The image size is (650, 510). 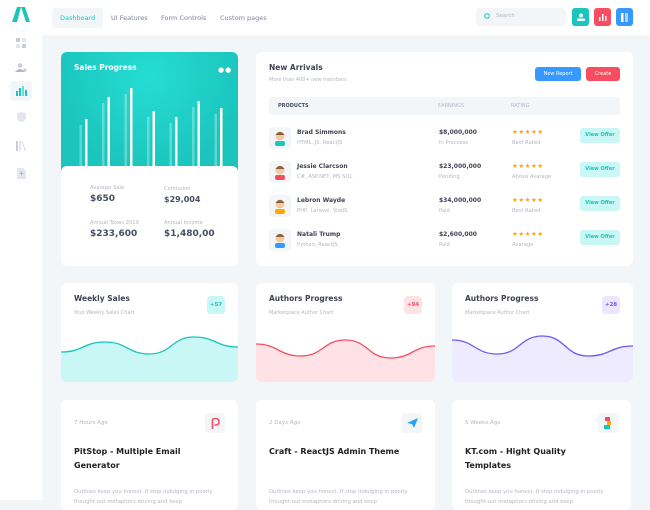 What do you see at coordinates (322, 211) in the screenshot?
I see `product-tech: PHP, Laravel, VueJS` at bounding box center [322, 211].